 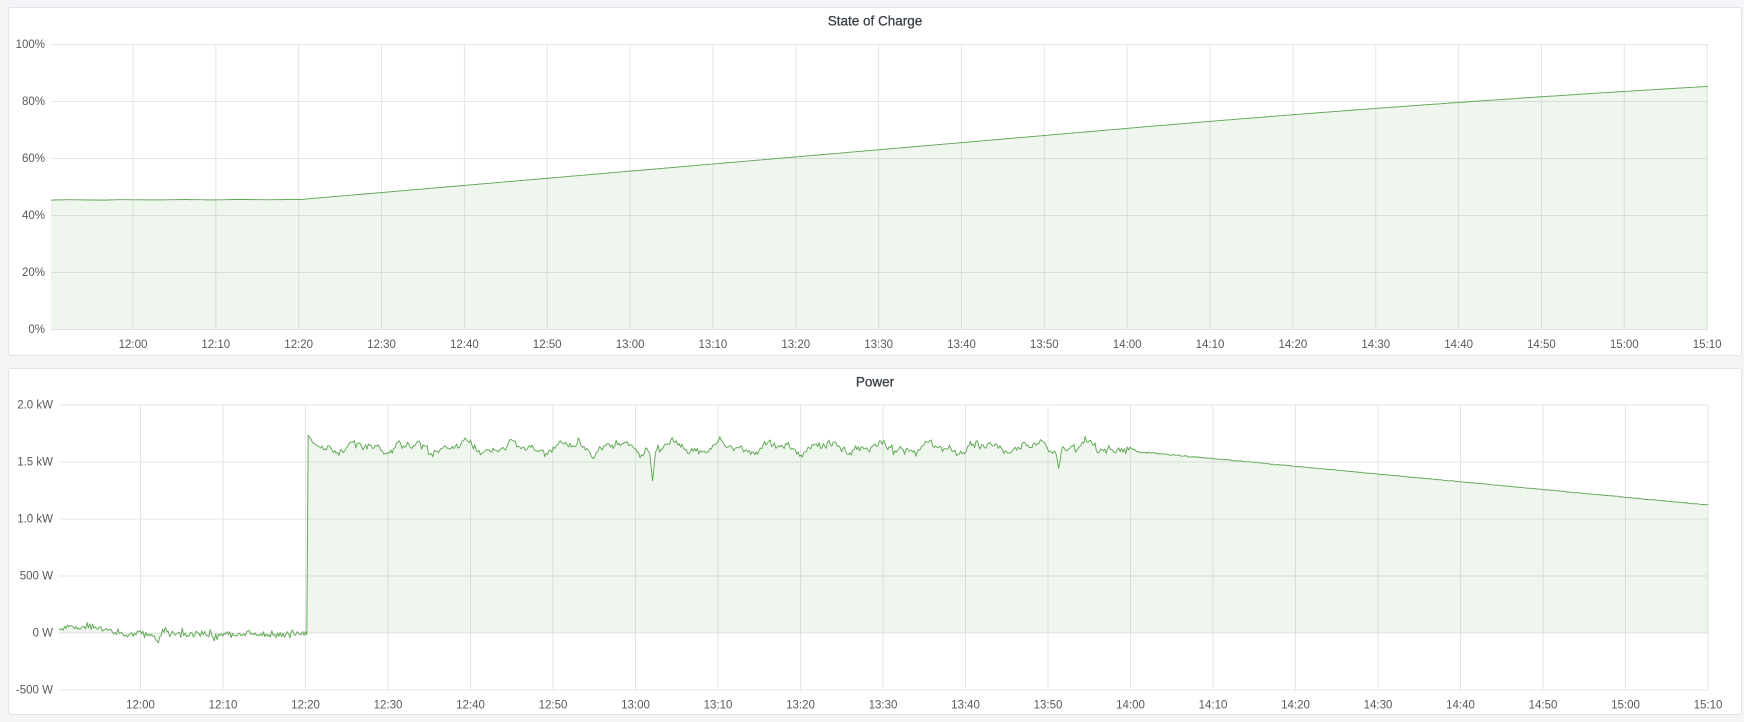 I want to click on svg-text: 2.0 kW, so click(x=35, y=406).